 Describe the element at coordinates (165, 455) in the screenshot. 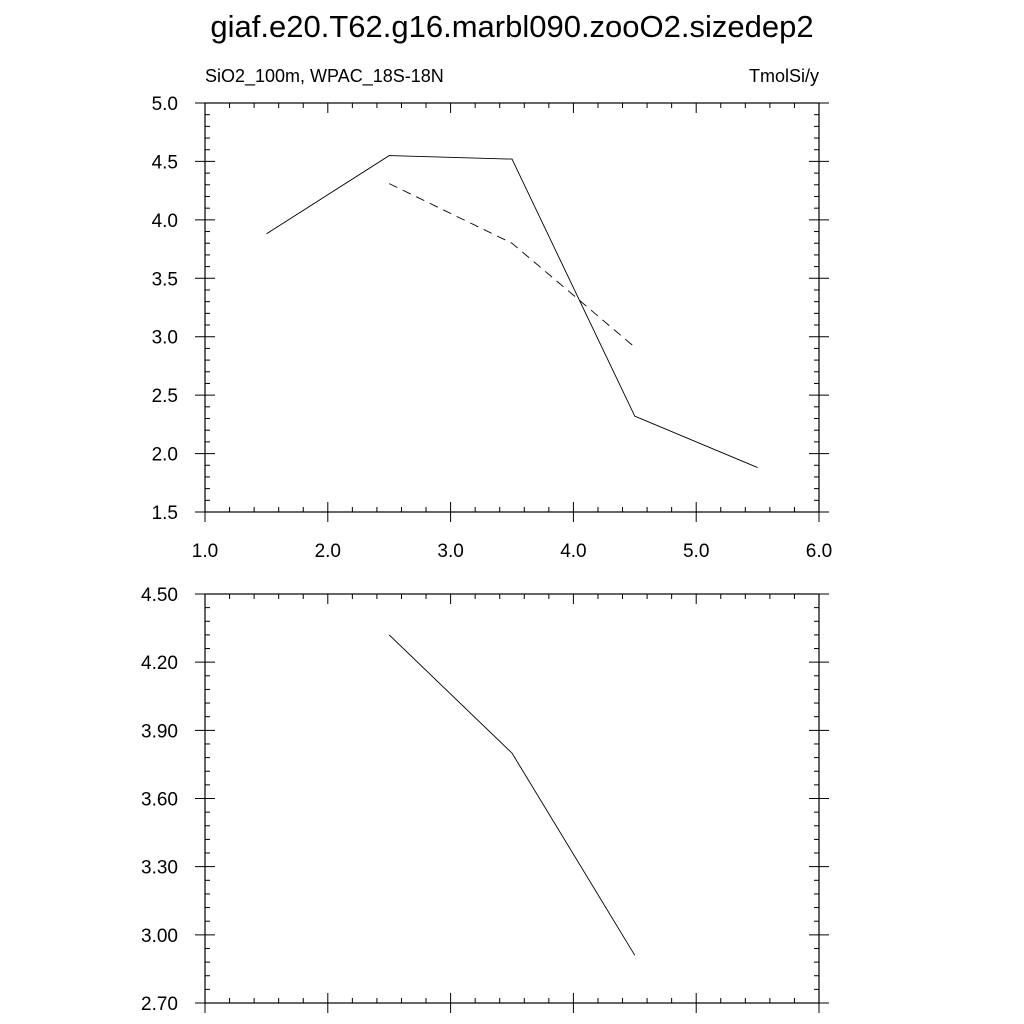

I see `top-y-tick-label: 2.0` at that location.